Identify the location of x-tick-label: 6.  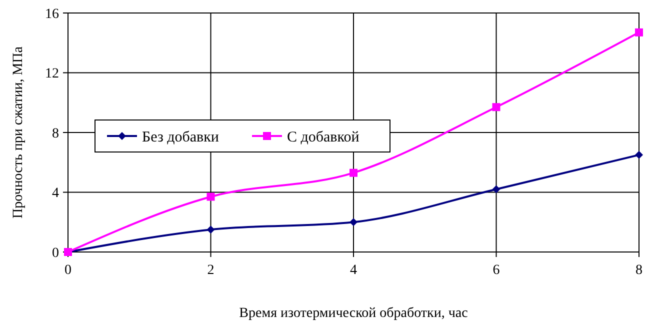
(496, 270).